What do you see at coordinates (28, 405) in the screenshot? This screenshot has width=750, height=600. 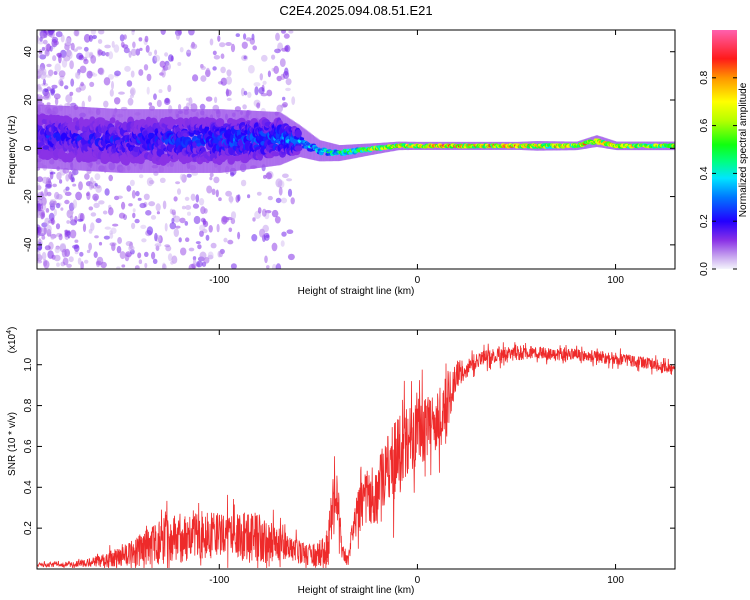 I see `snr-y-tick-label: 0.8` at bounding box center [28, 405].